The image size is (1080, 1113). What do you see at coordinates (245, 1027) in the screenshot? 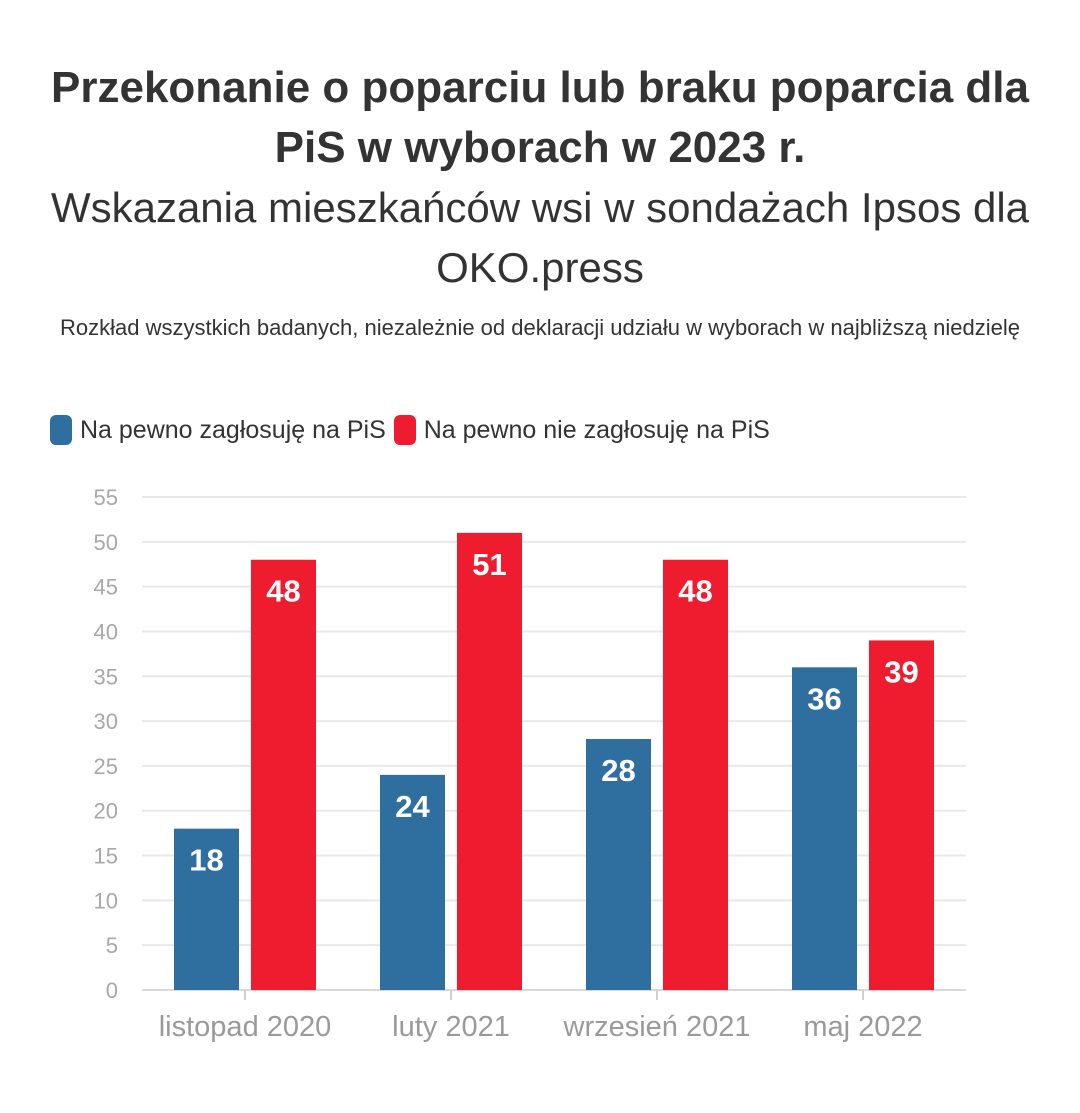
I see `x-tick-label: listopad 2020` at bounding box center [245, 1027].